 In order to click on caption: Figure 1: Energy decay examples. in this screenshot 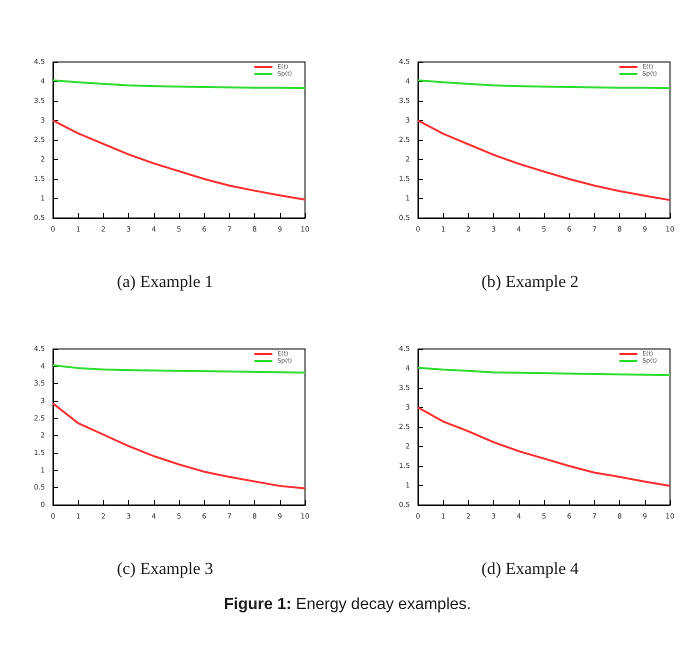, I will do `click(348, 604)`.